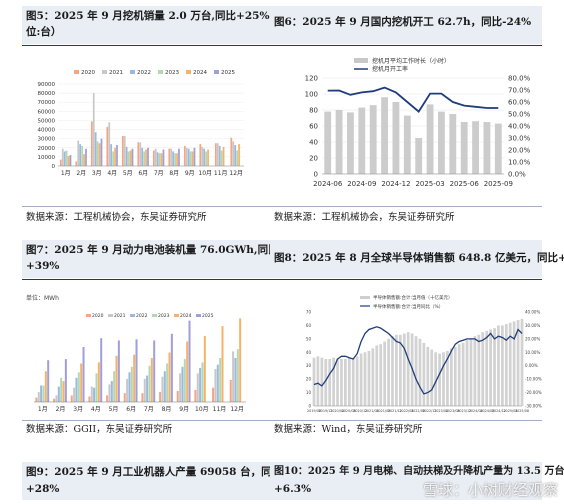 The height and width of the screenshot is (504, 564). I want to click on y-tick-label: 120, so click(311, 79).